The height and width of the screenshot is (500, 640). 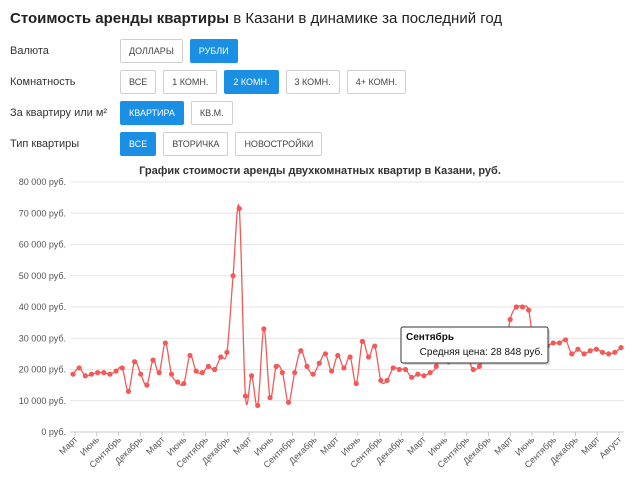 What do you see at coordinates (251, 82) in the screenshot?
I see `filter-option-button: 2 КОМН.` at bounding box center [251, 82].